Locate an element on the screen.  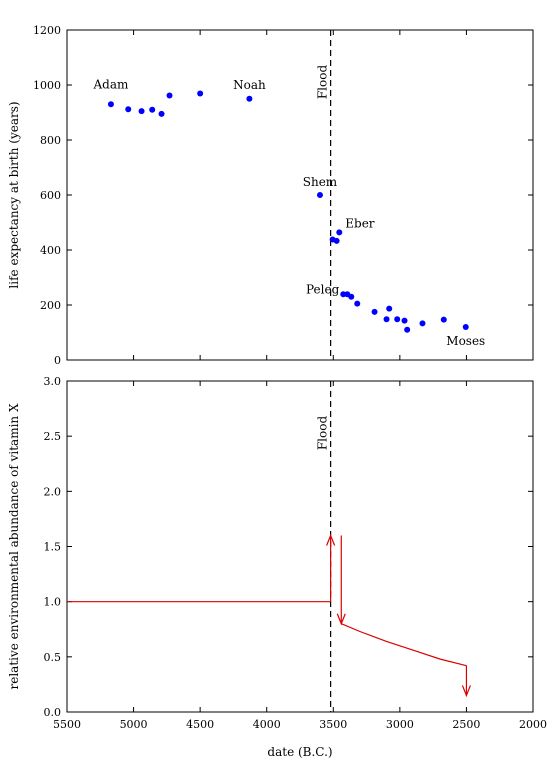
x-tick-label: 4000 is located at coordinates (267, 724).